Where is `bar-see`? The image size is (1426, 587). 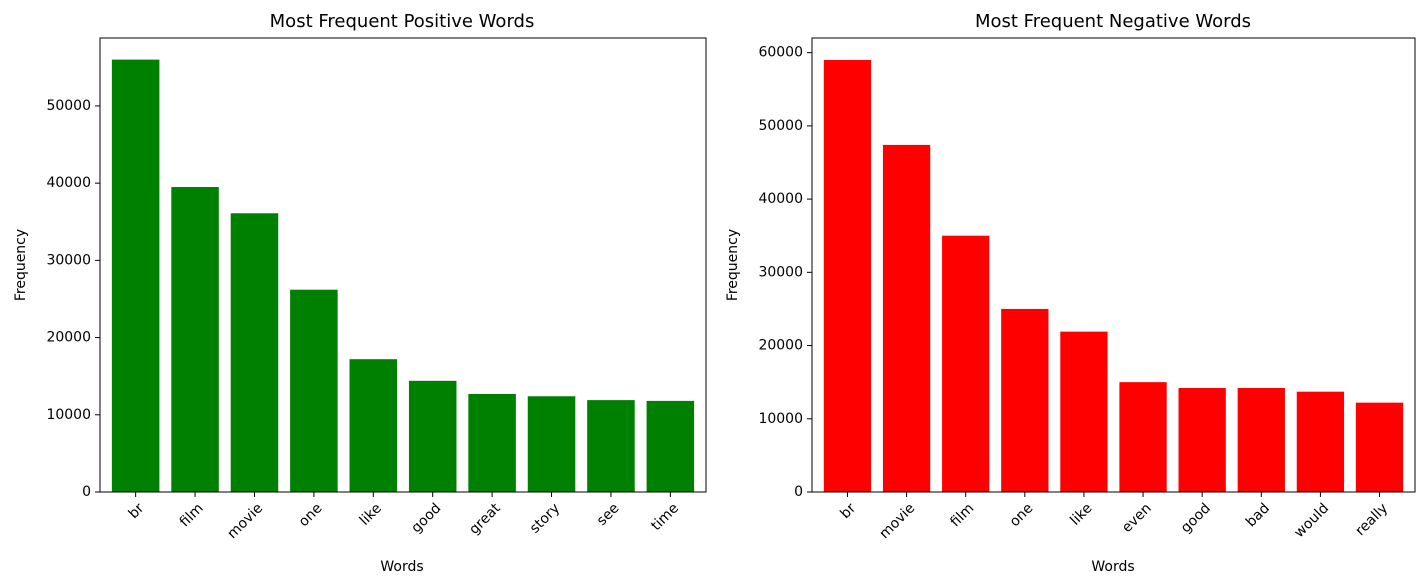
bar-see is located at coordinates (611, 446).